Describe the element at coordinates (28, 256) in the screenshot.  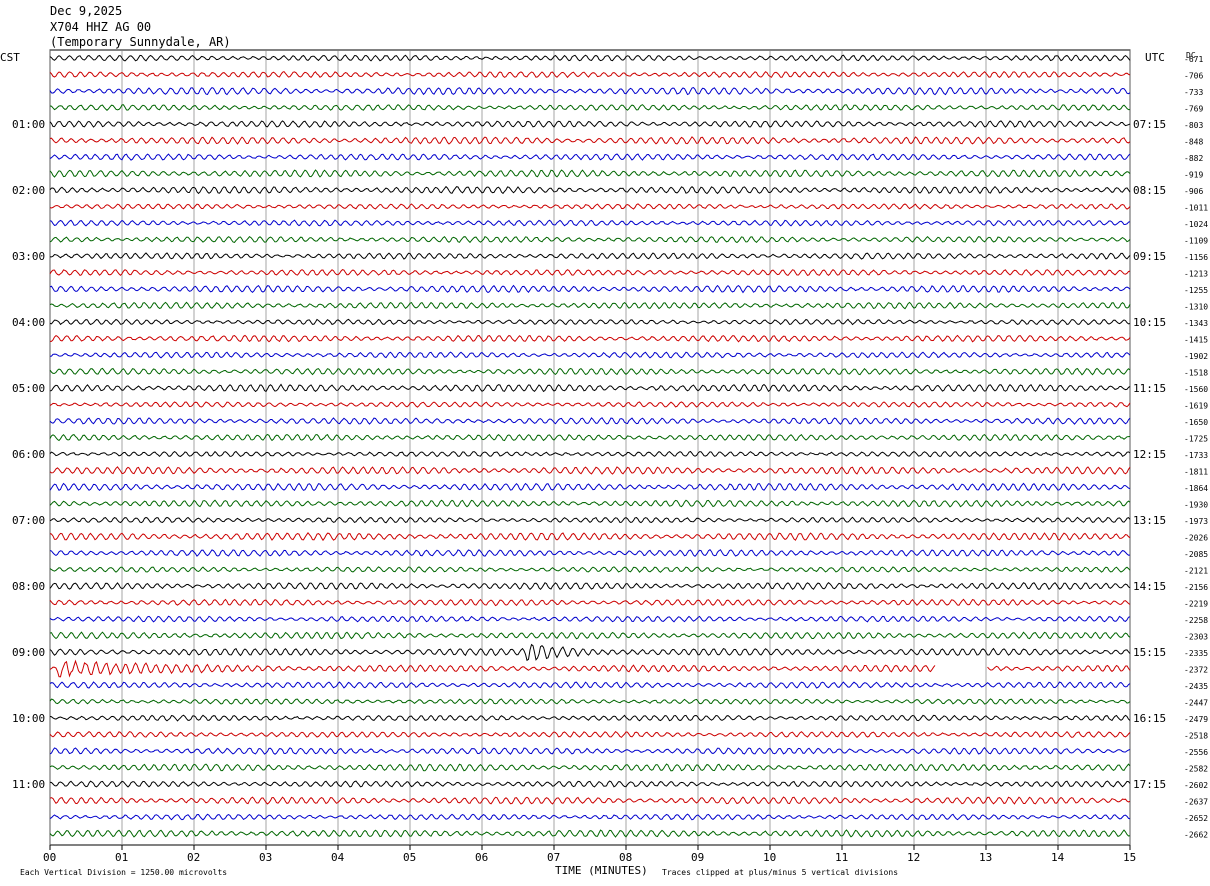
I see `left-hour-label-2: 03:00` at that location.